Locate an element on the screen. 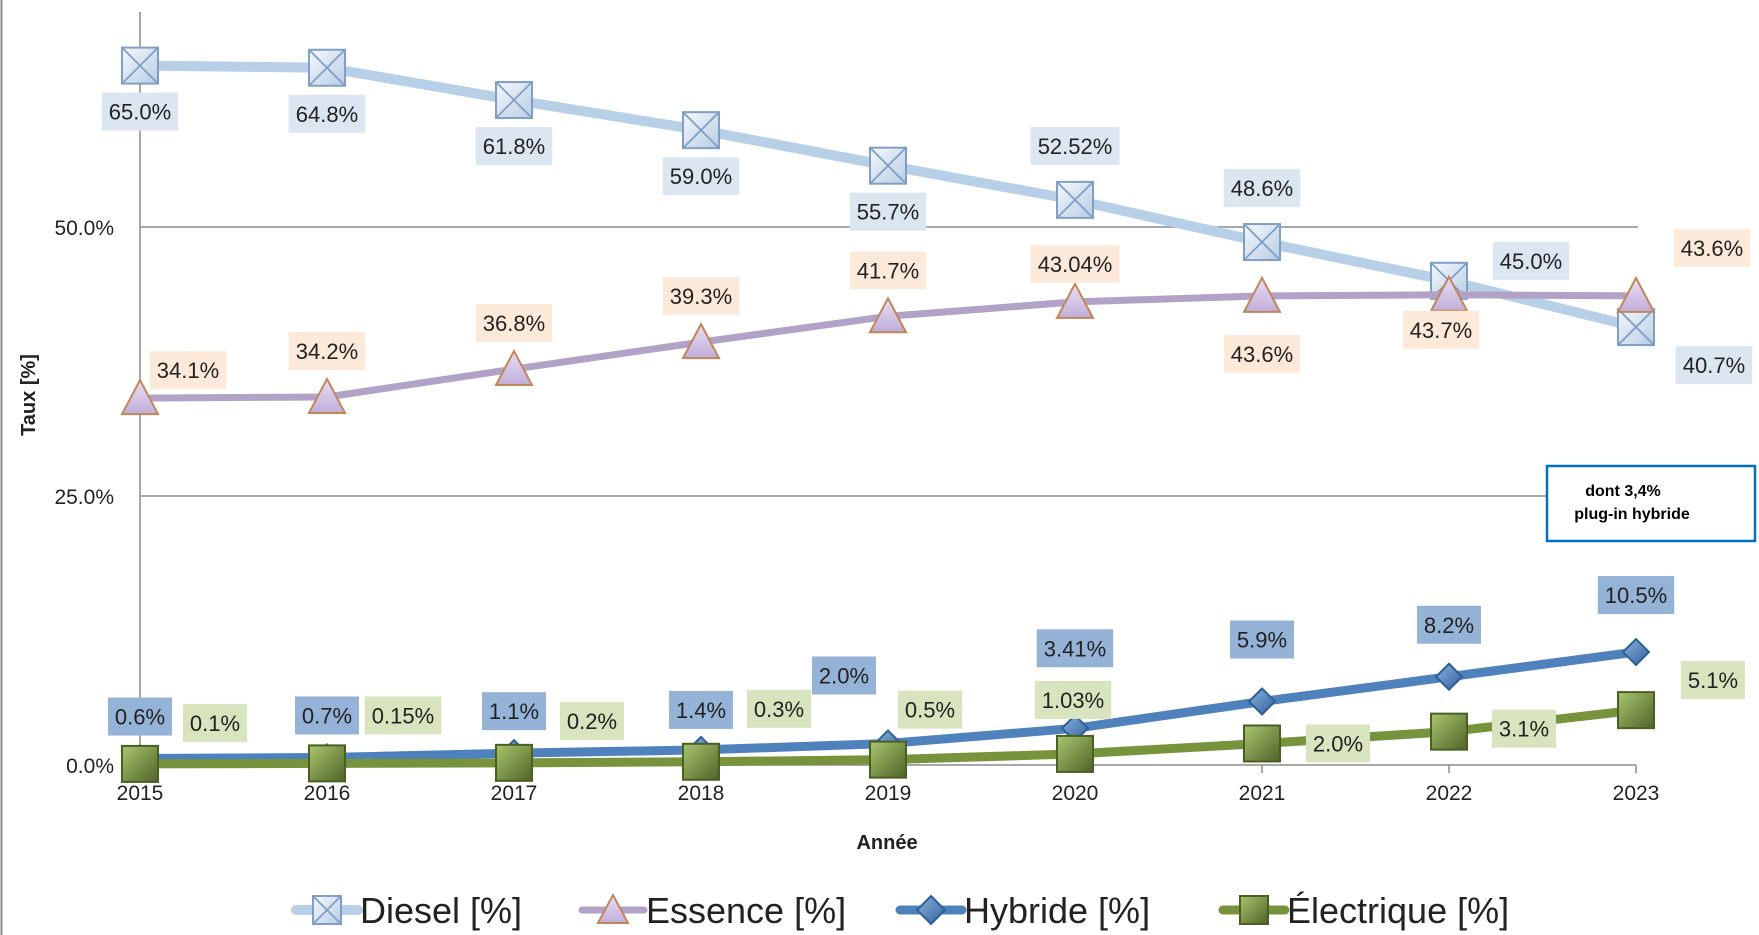 The width and height of the screenshot is (1759, 935). svg-text: 0.6% is located at coordinates (140, 717).